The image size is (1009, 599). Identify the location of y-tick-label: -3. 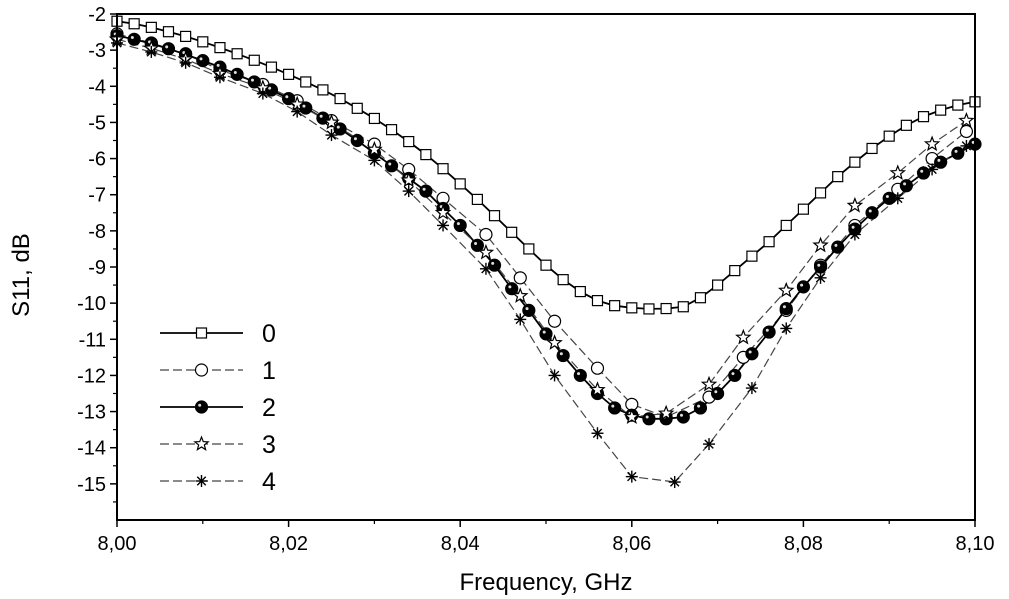
(97, 51).